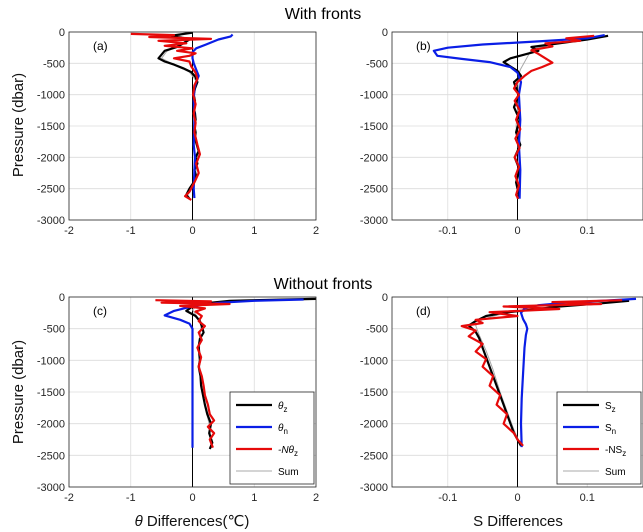 The height and width of the screenshot is (532, 643). What do you see at coordinates (423, 46) in the screenshot?
I see `panel-label: (b)` at bounding box center [423, 46].